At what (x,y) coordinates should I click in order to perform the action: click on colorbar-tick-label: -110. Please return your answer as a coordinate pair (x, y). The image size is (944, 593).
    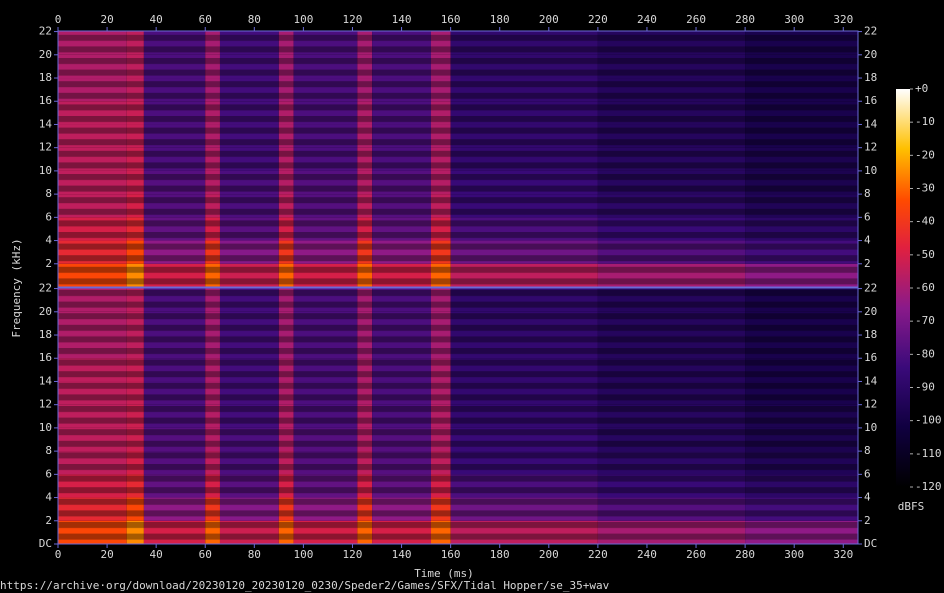
    Looking at the image, I should click on (928, 453).